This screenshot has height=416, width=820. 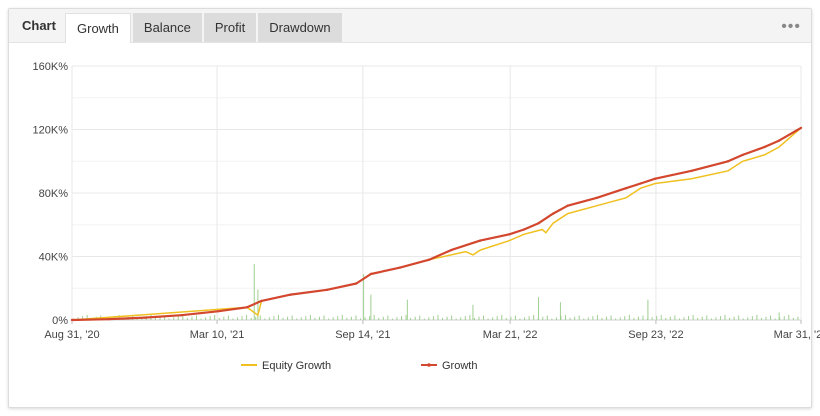 What do you see at coordinates (217, 335) in the screenshot?
I see `x-tick-label: Mar 10, '21` at bounding box center [217, 335].